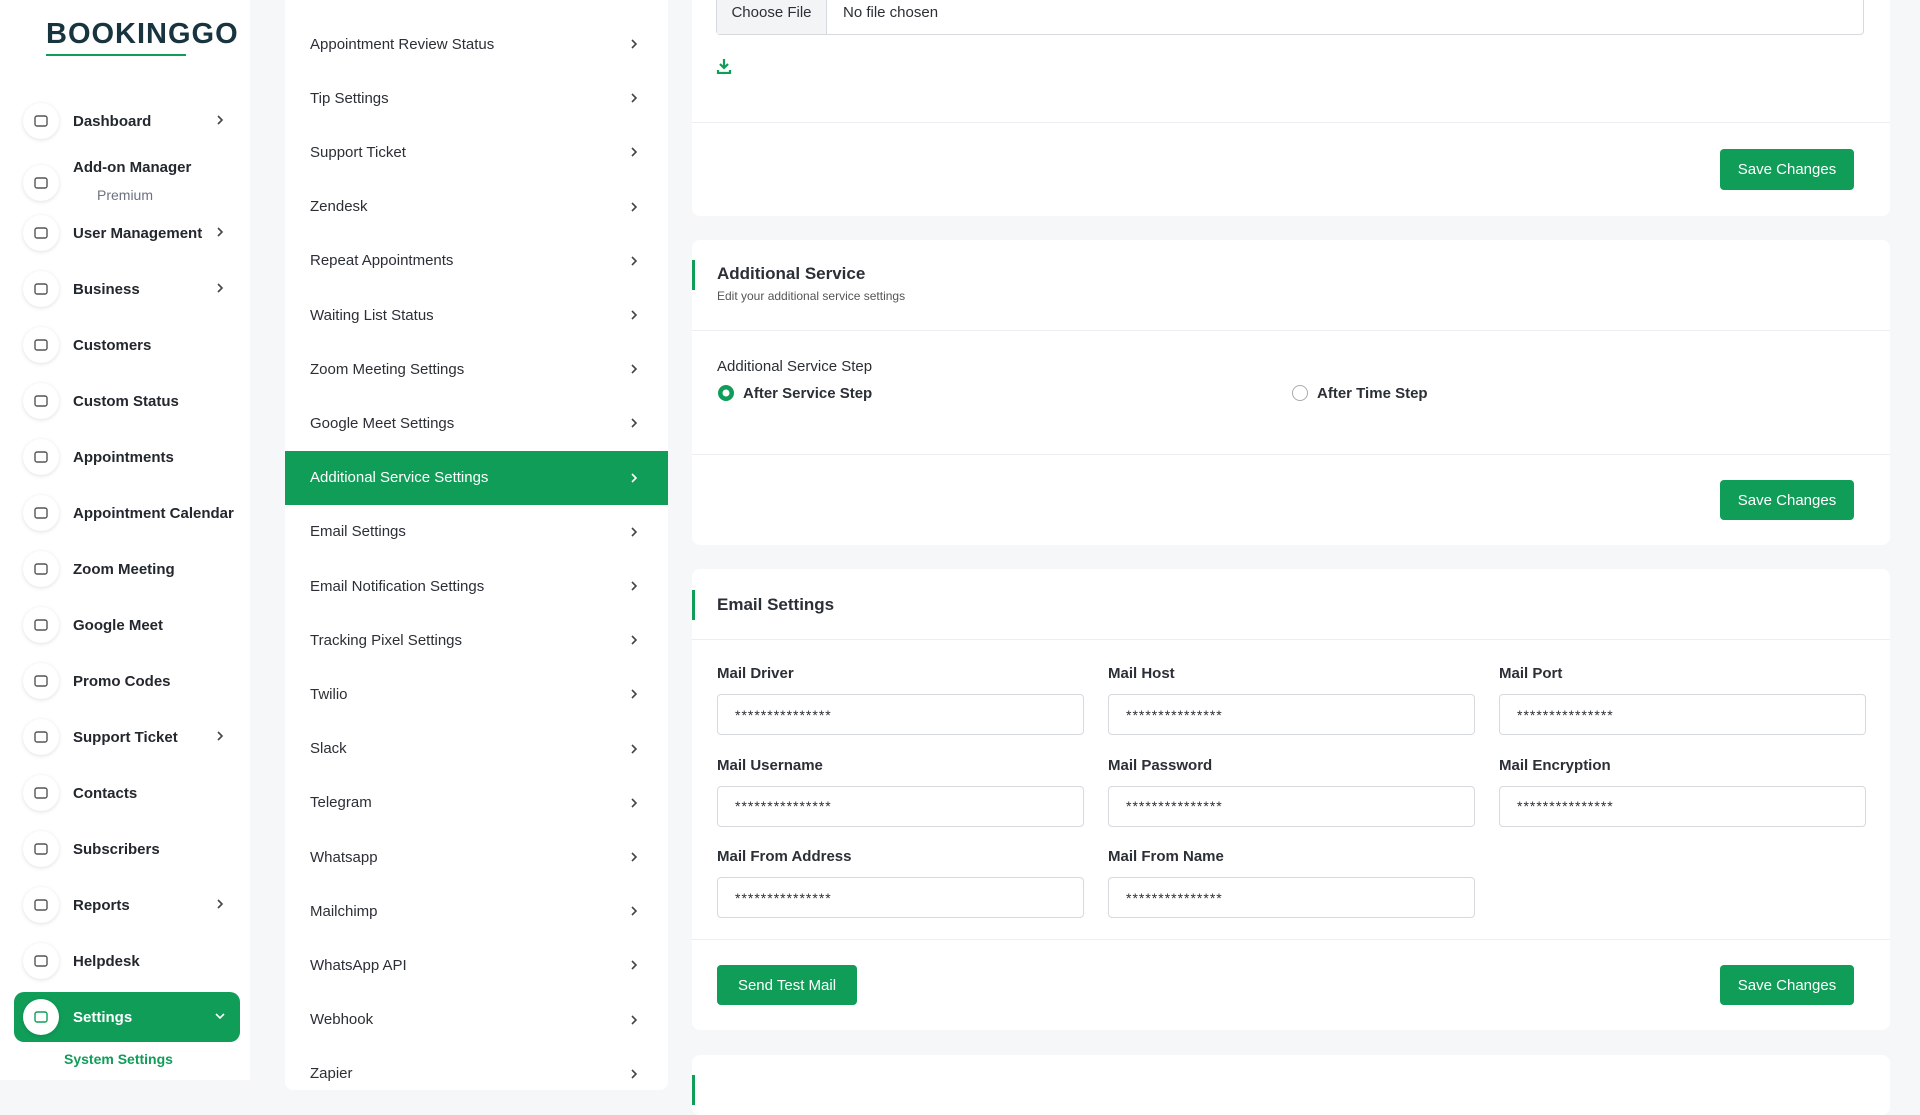 Image resolution: width=1920 pixels, height=1115 pixels. What do you see at coordinates (476, 98) in the screenshot?
I see `settings-menu-item: Tip Settings` at bounding box center [476, 98].